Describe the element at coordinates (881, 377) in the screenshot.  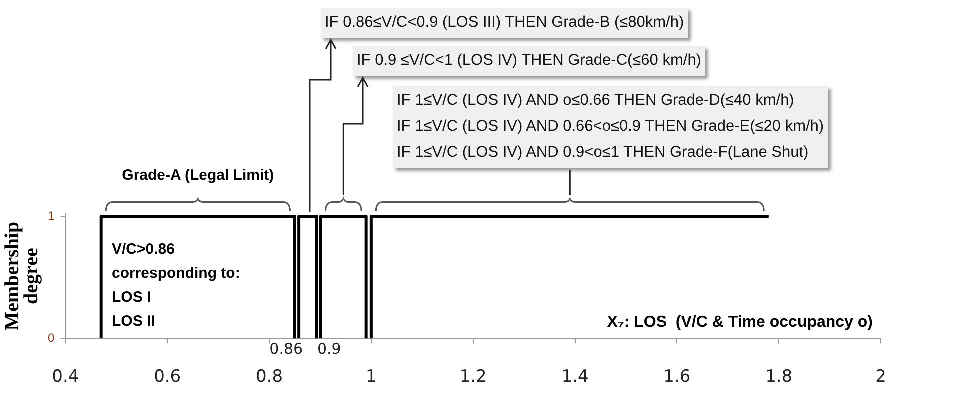
I see `x-tick-label: 2` at that location.